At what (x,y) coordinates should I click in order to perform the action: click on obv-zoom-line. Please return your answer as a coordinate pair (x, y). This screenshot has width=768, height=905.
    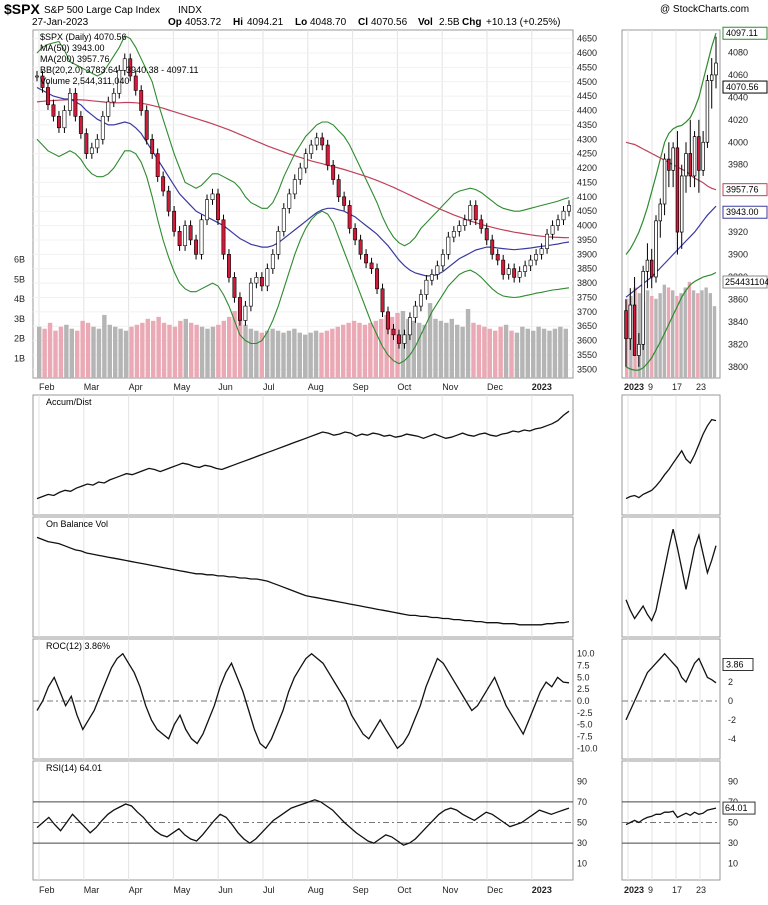
    Looking at the image, I should click on (671, 575).